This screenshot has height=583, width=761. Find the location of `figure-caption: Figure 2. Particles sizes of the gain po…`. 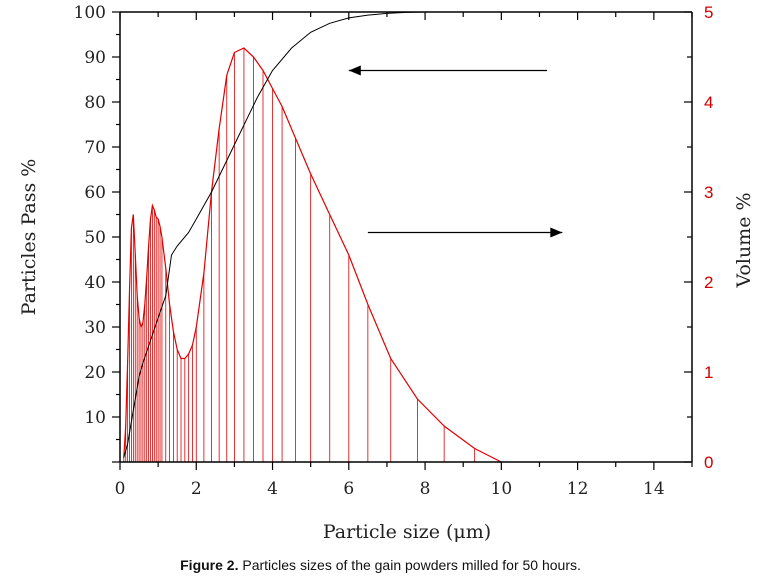

figure-caption: Figure 2. Particles sizes of the gain po… is located at coordinates (380, 565).